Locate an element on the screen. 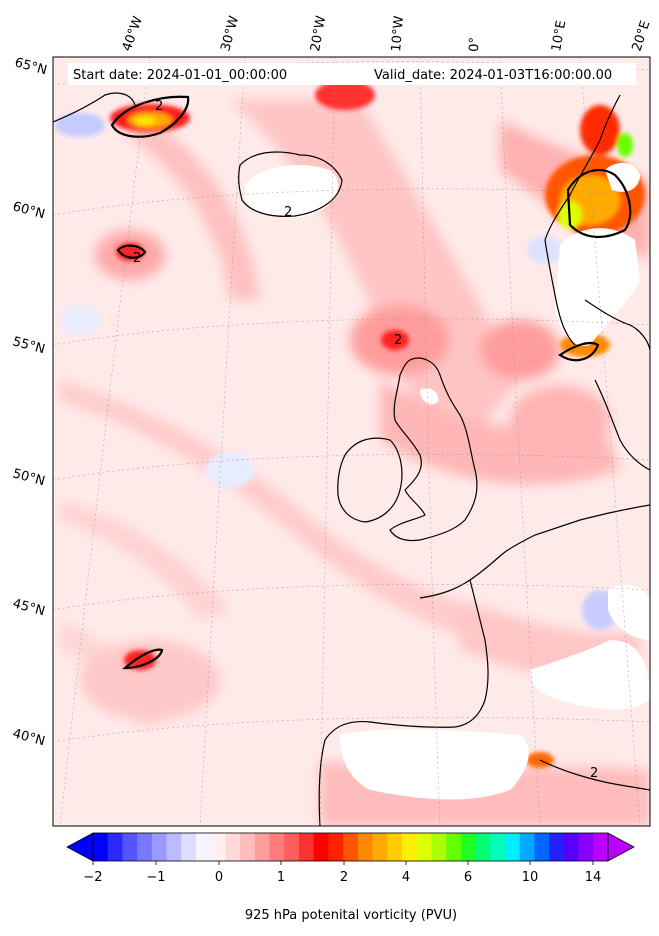  colorbar-tick-label: 6 is located at coordinates (468, 877).